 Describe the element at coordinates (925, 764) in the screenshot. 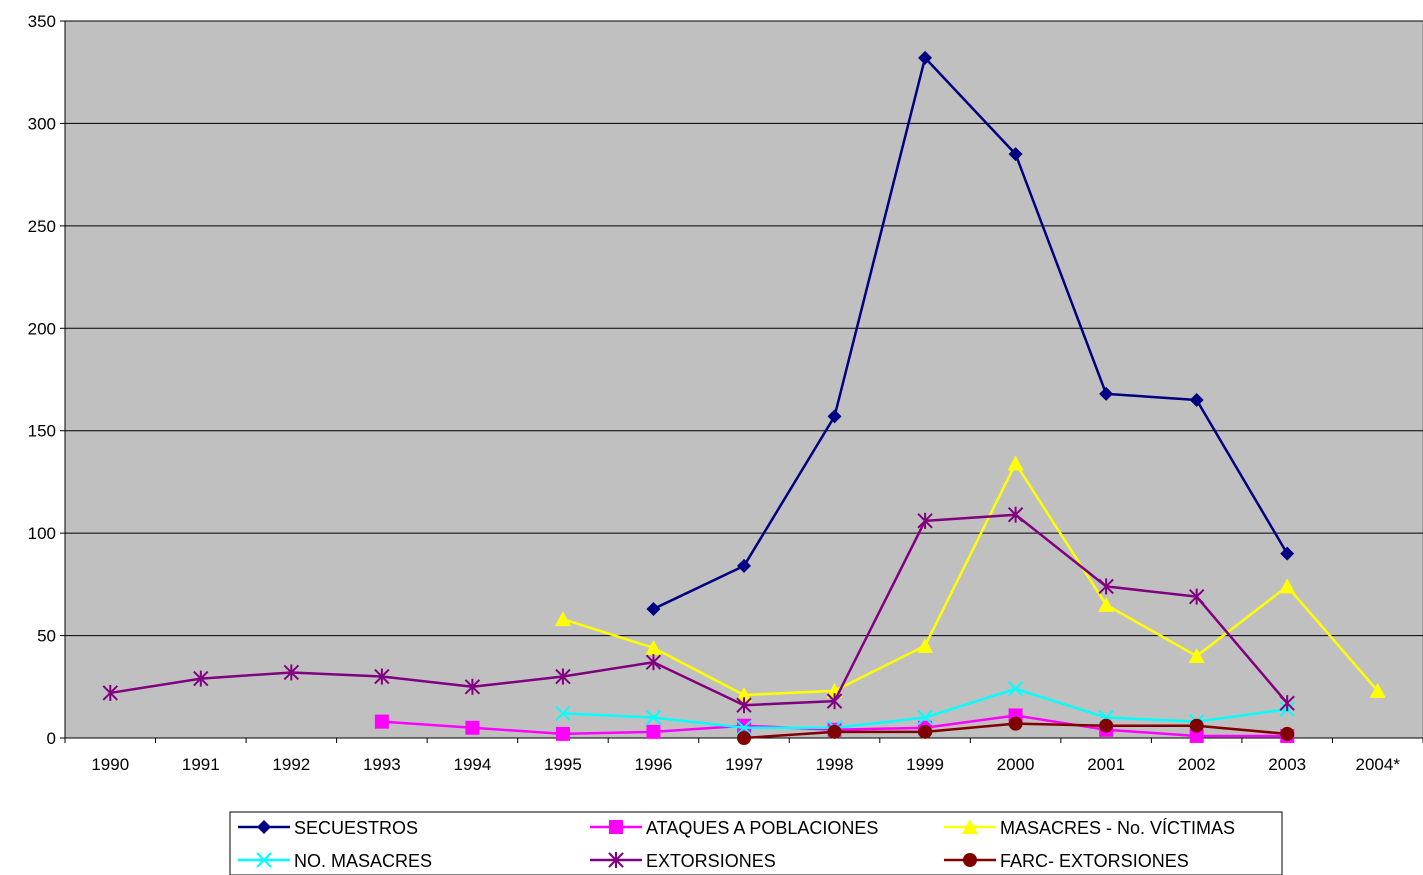

I see `x-tick-label: 1999` at that location.